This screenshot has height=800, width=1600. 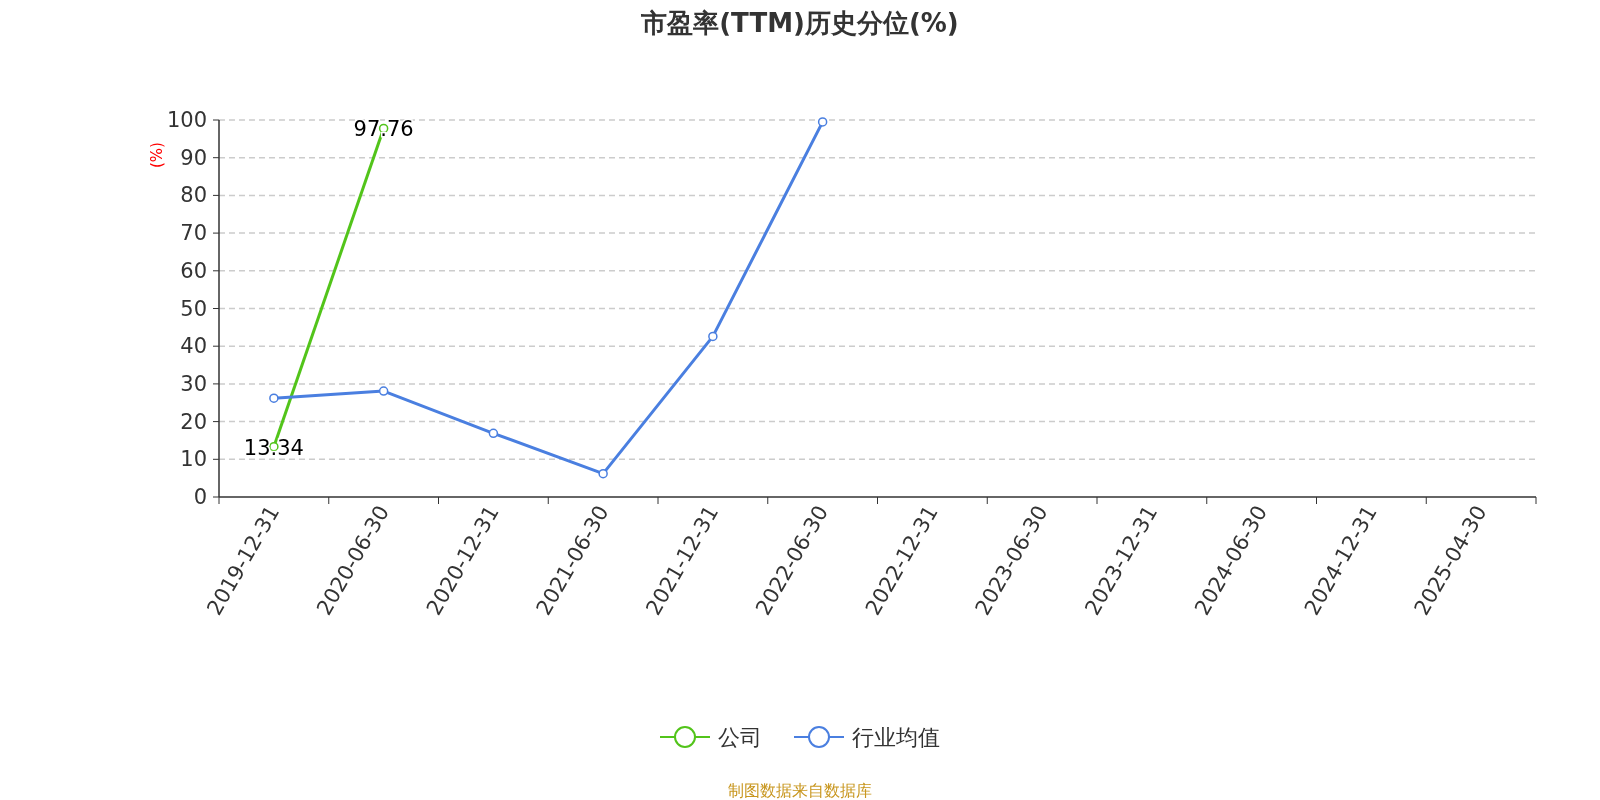 What do you see at coordinates (193, 459) in the screenshot?
I see `y-tick-label: 10` at bounding box center [193, 459].